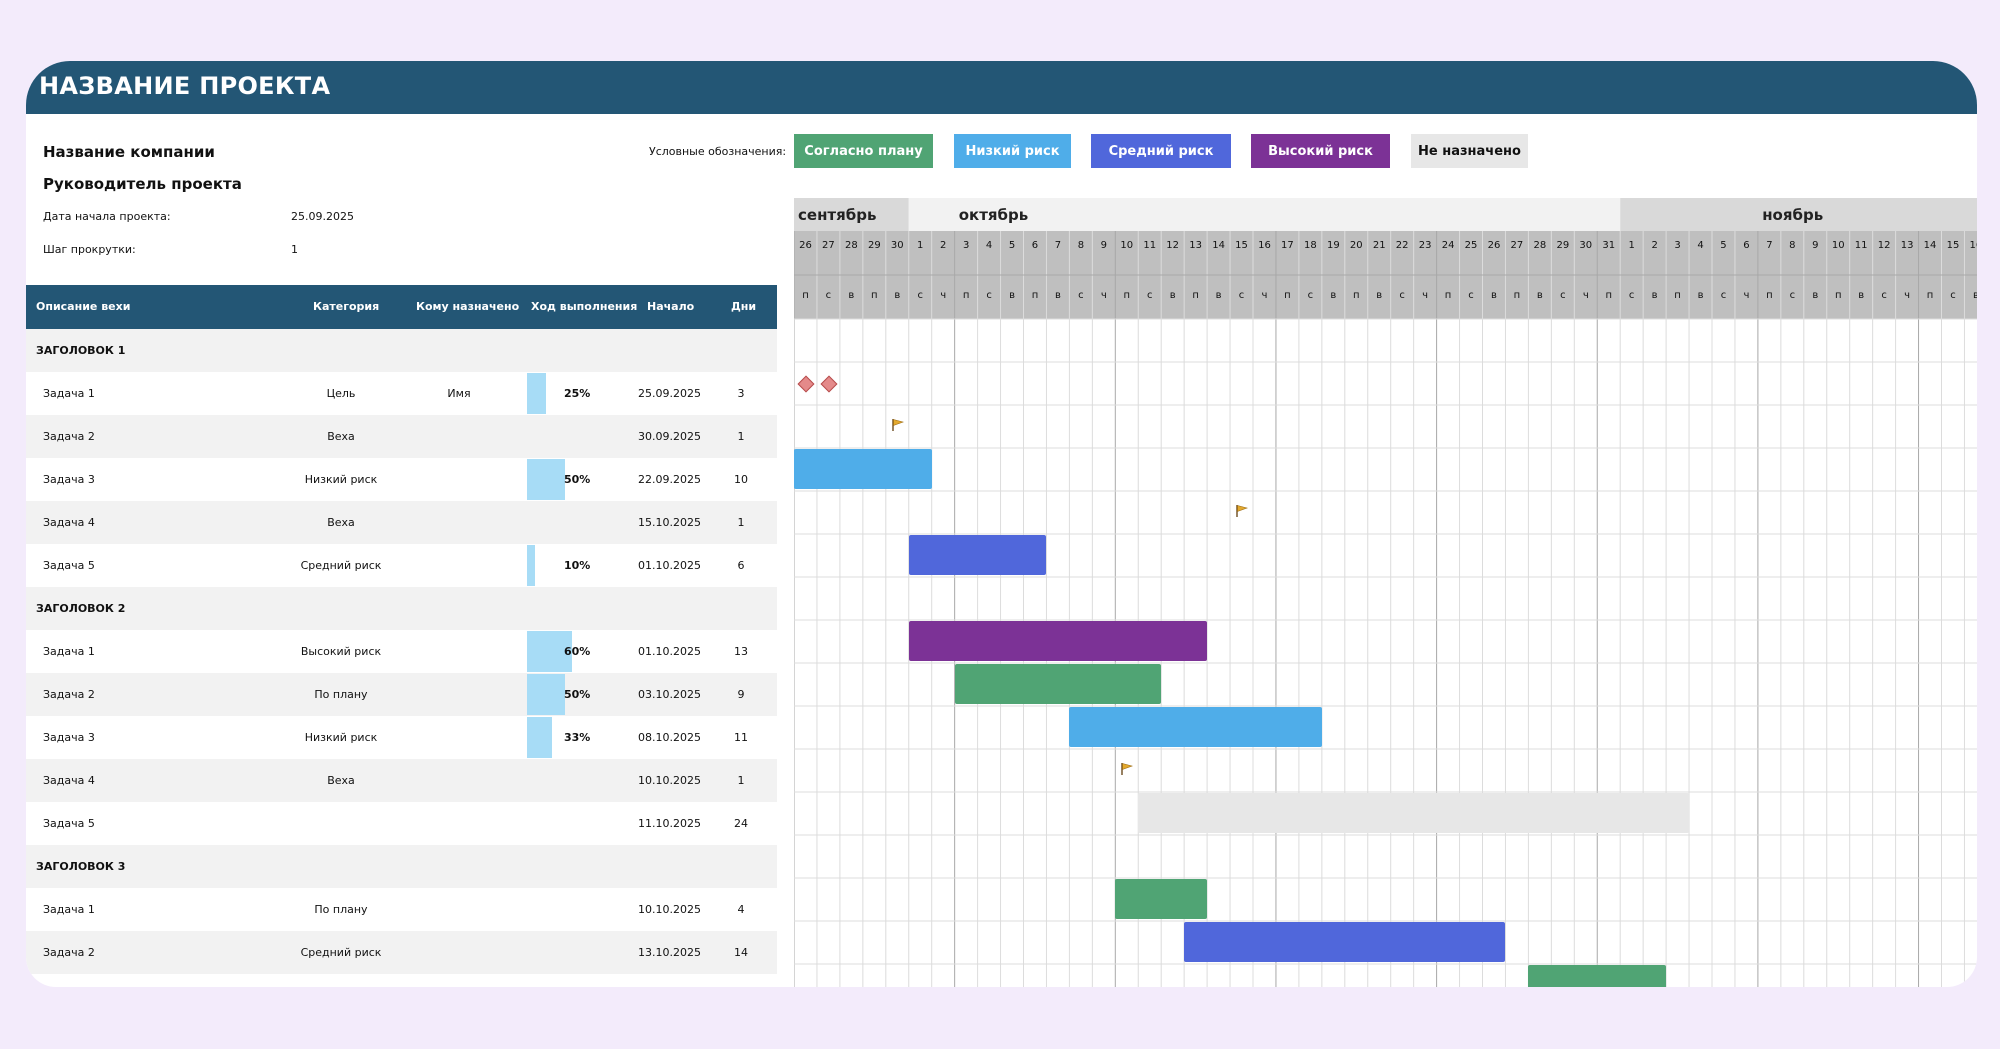 The width and height of the screenshot is (2000, 1049). What do you see at coordinates (1402, 245) in the screenshot?
I see `day-number: 22` at bounding box center [1402, 245].